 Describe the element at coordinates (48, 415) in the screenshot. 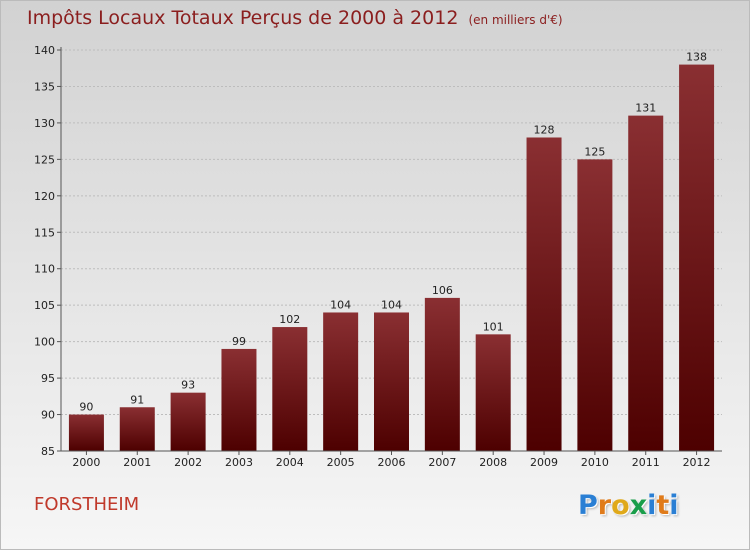

I see `y-tick-label: 90` at that location.